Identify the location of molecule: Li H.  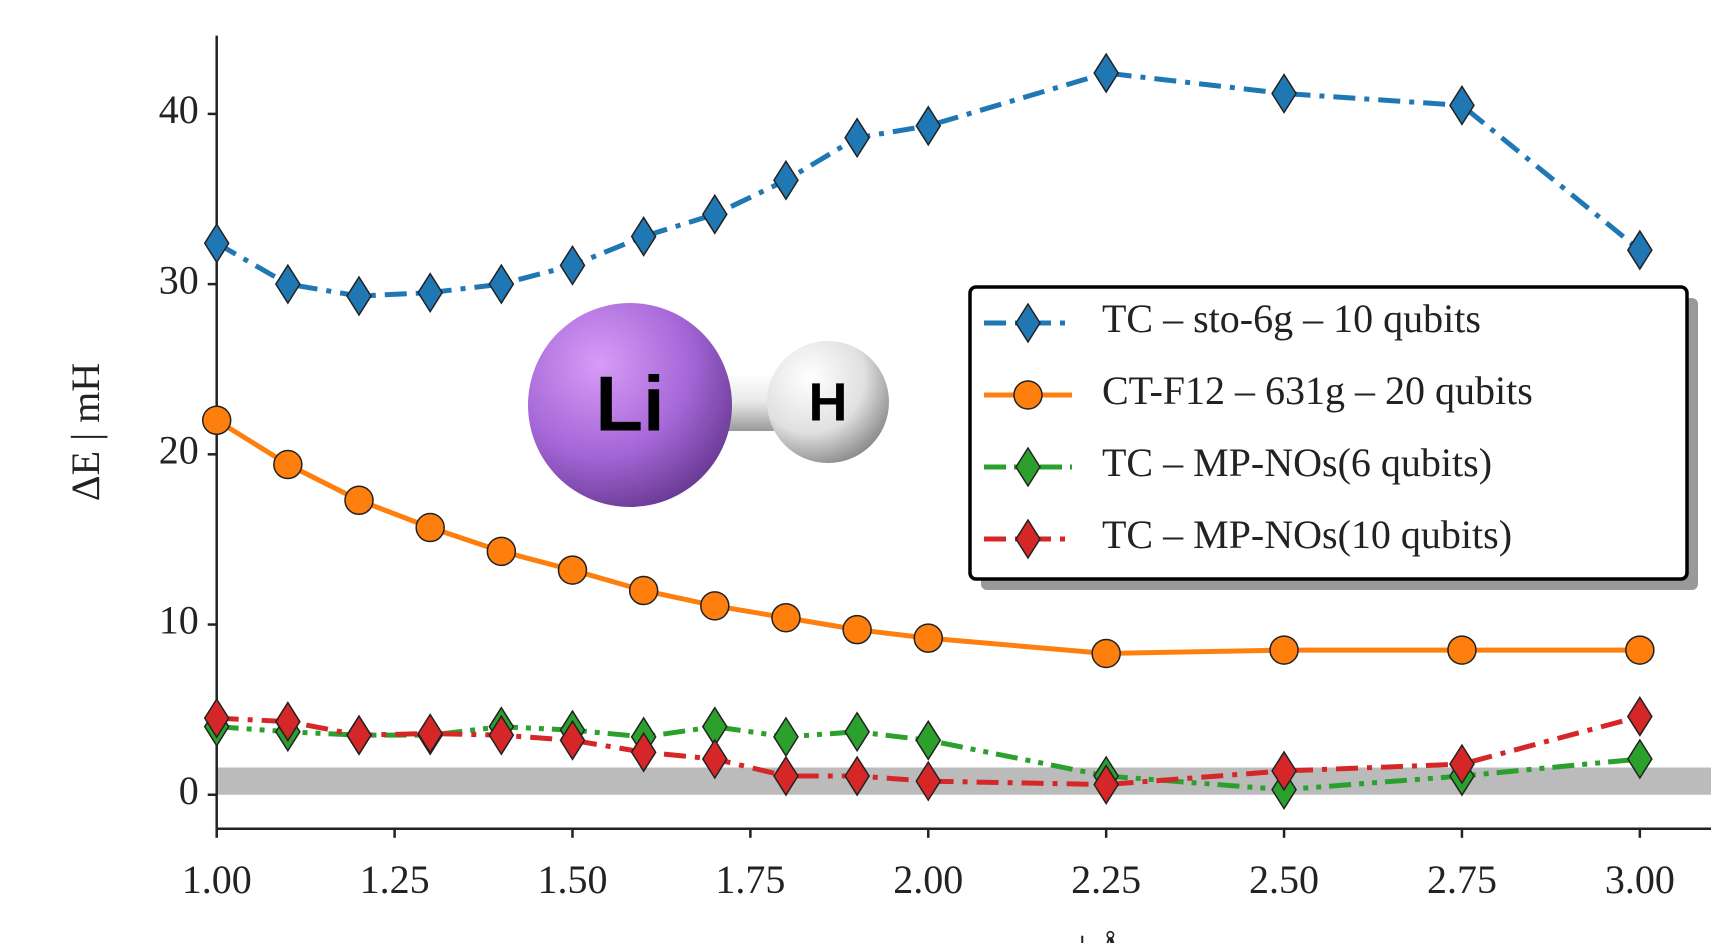
(708, 405).